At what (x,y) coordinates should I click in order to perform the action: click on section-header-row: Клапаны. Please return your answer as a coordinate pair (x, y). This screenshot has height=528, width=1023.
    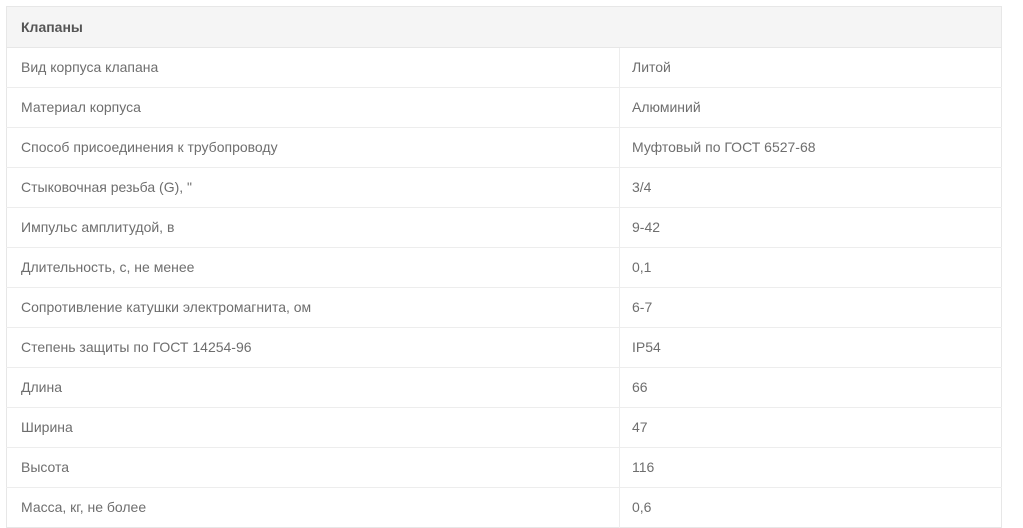
    Looking at the image, I should click on (504, 27).